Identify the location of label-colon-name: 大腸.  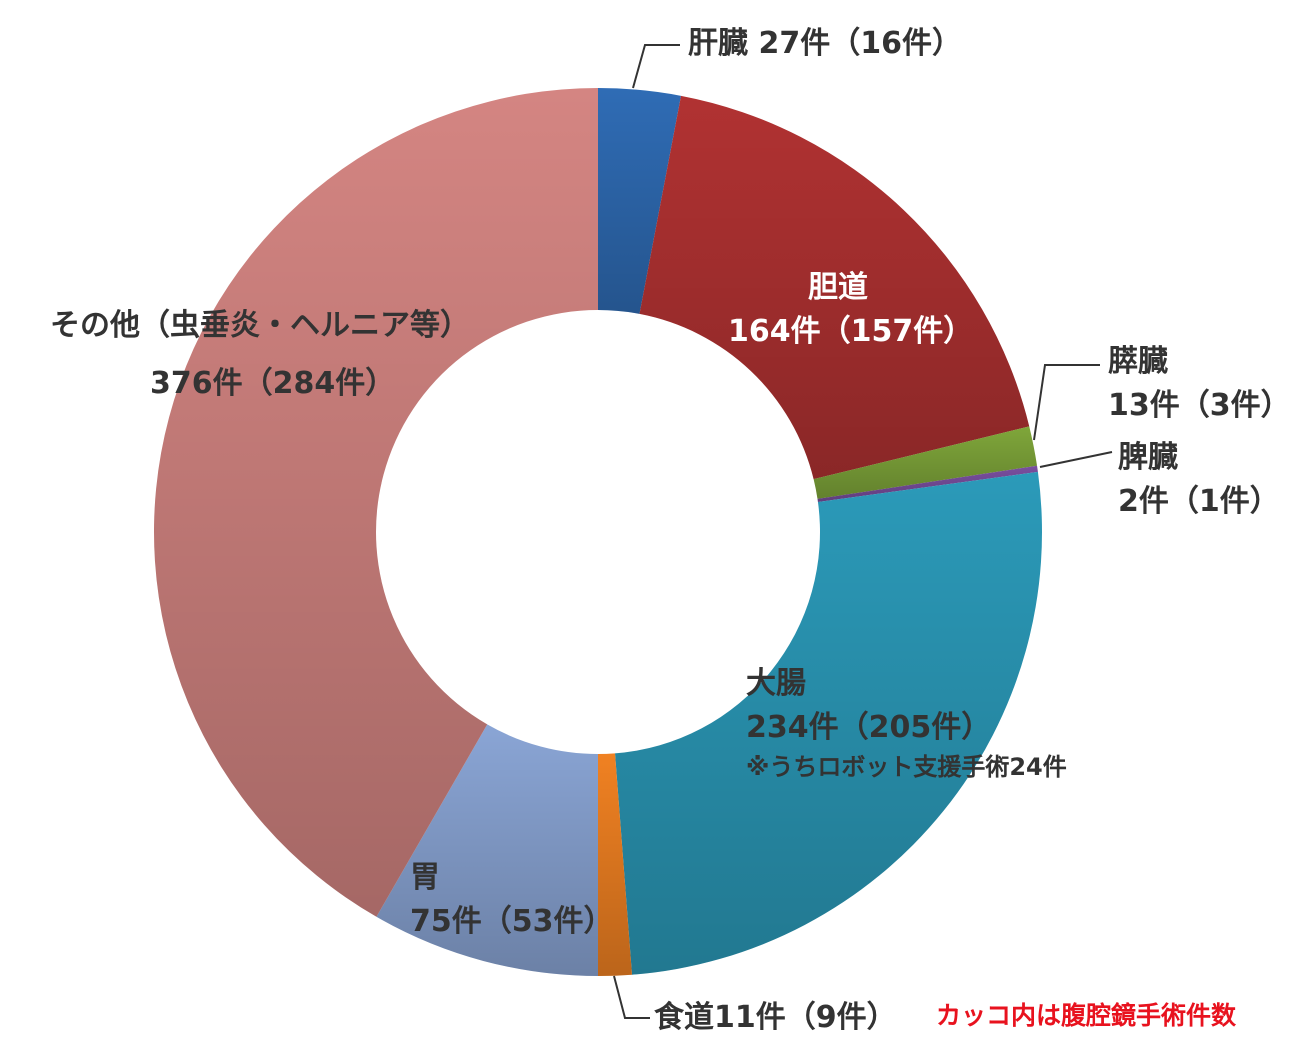
(776, 683).